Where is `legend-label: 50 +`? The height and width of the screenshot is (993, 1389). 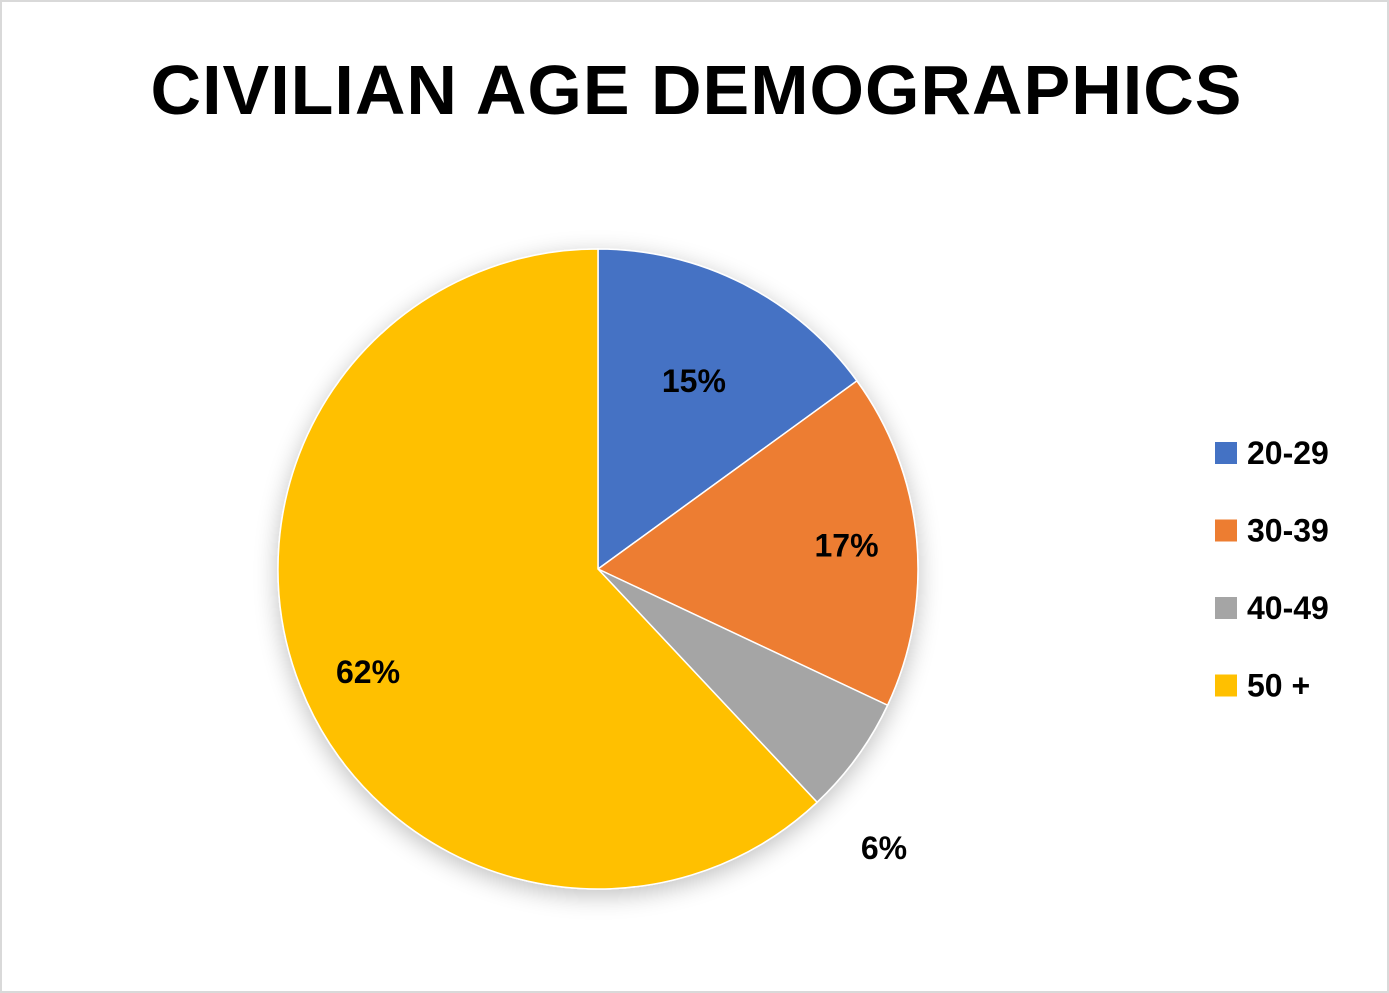 legend-label: 50 + is located at coordinates (1278, 686).